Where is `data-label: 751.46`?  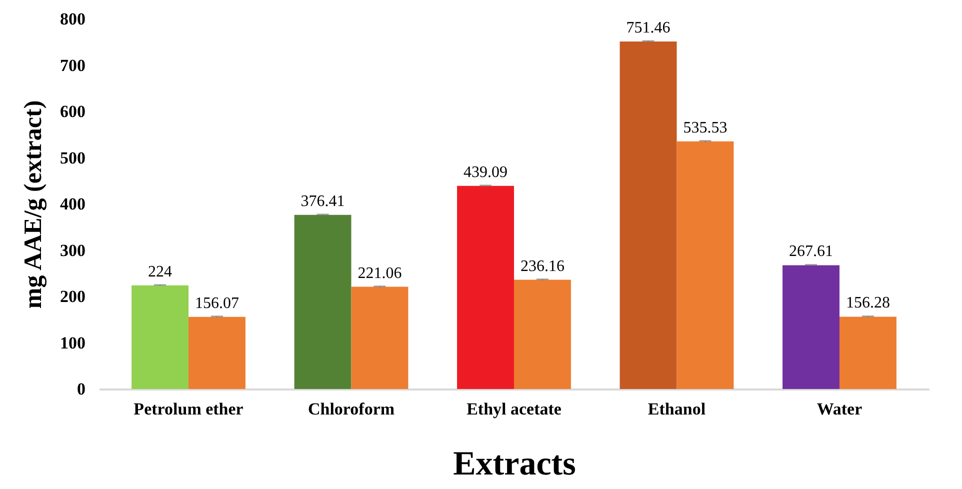 data-label: 751.46 is located at coordinates (648, 27).